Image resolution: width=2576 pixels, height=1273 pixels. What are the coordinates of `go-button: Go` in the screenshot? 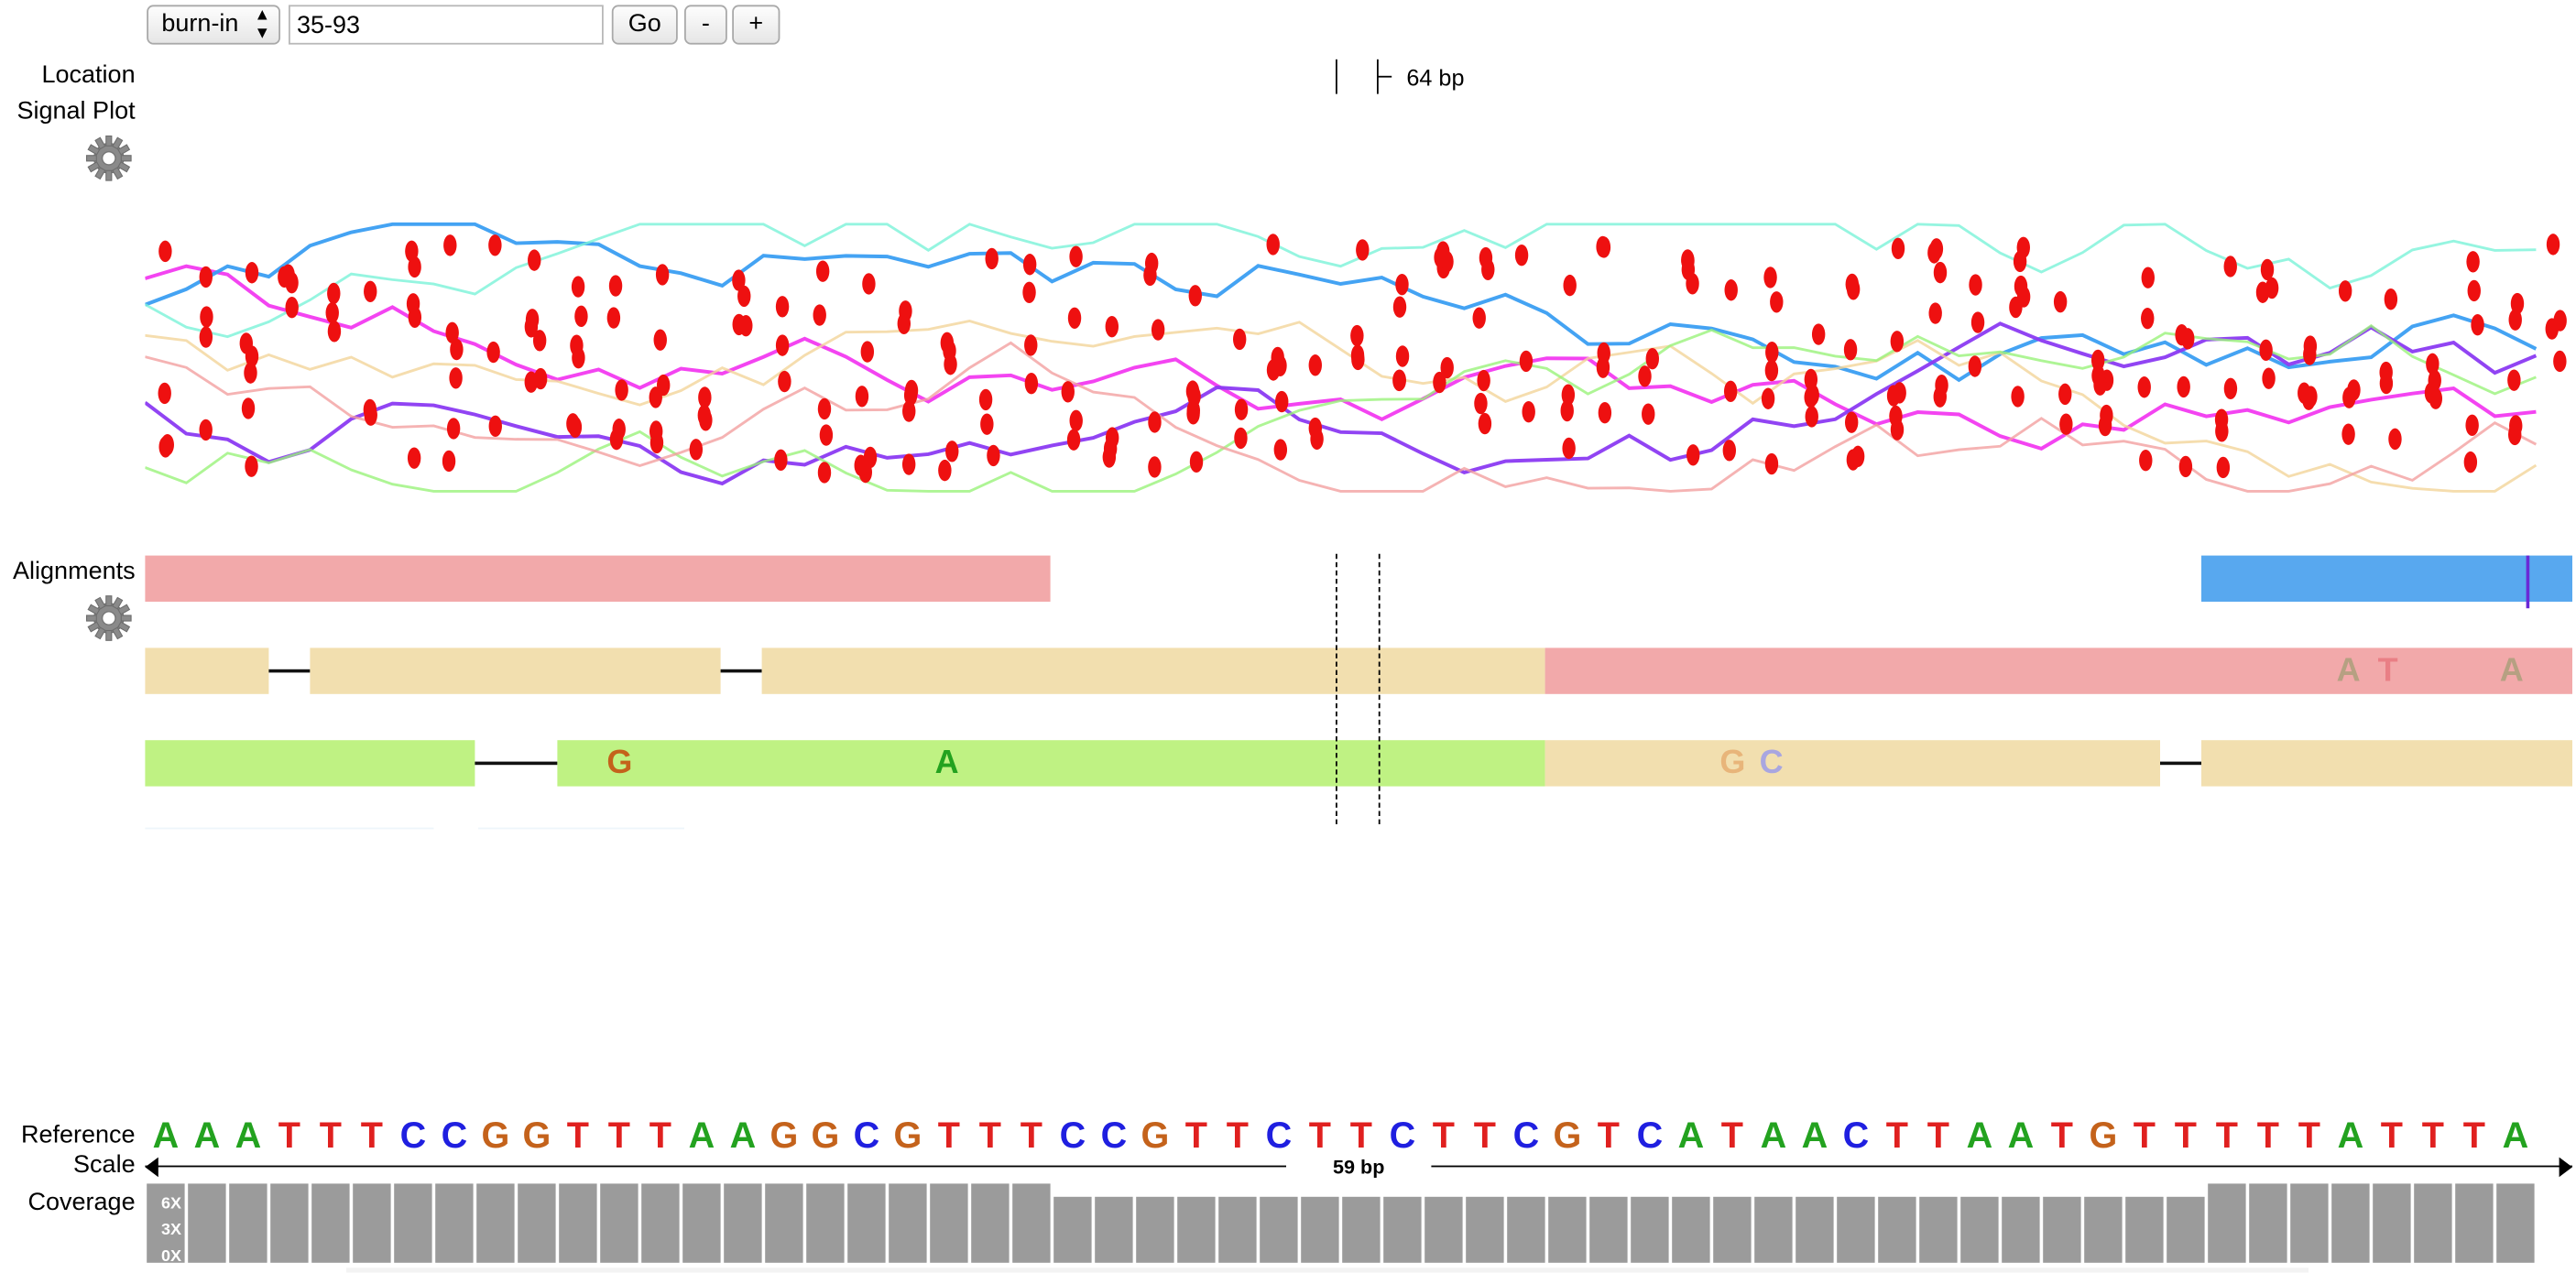 It's located at (644, 25).